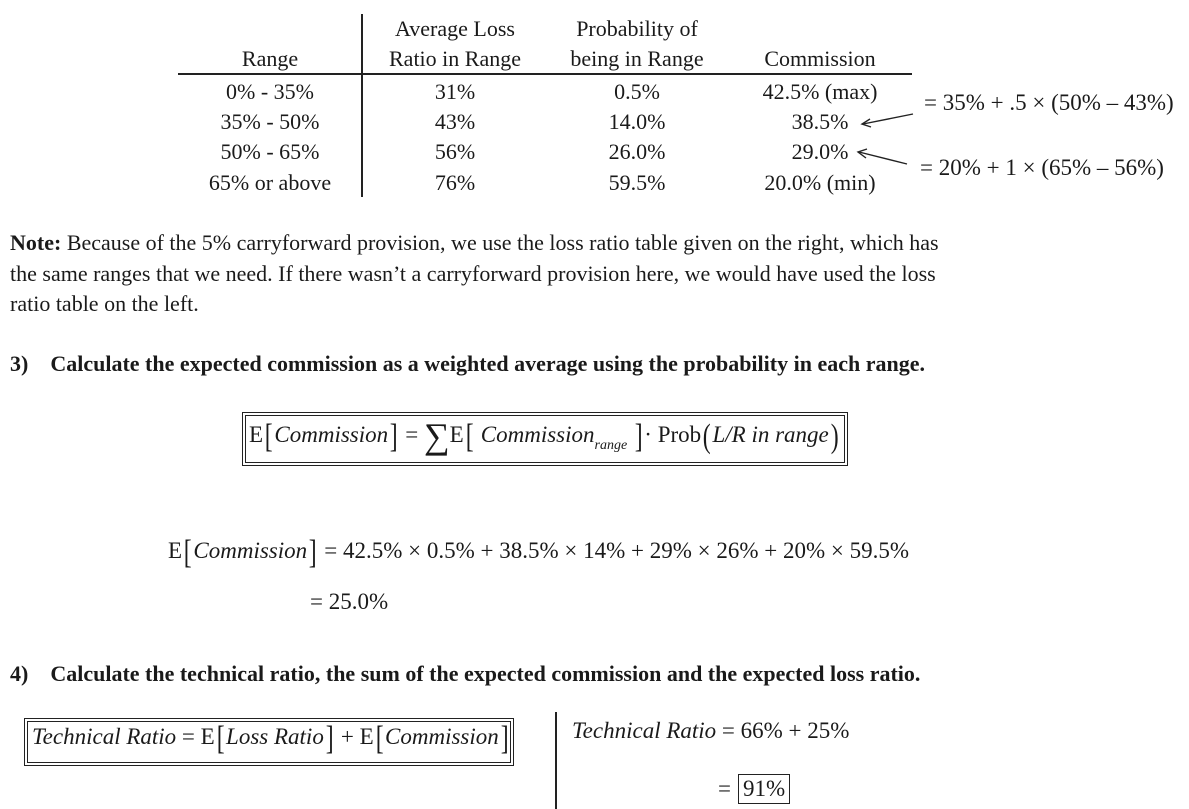 The height and width of the screenshot is (809, 1189). Describe the element at coordinates (885, 139) in the screenshot. I see `arrow-icon` at that location.